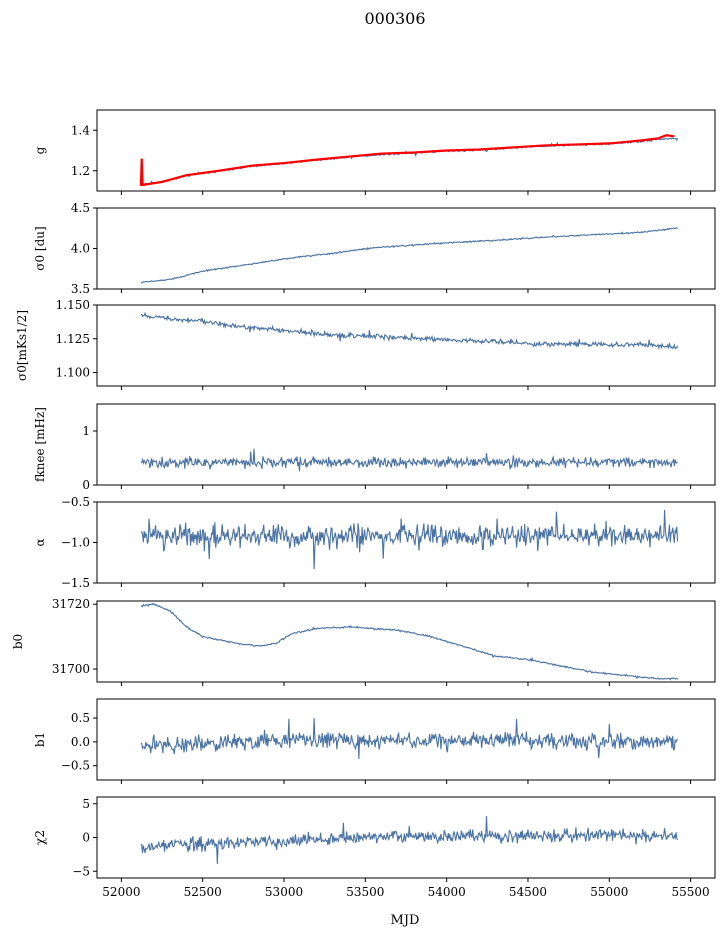 This screenshot has height=936, width=725. I want to click on panel-fknee: 0 1 fknee [mHz], so click(374, 447).